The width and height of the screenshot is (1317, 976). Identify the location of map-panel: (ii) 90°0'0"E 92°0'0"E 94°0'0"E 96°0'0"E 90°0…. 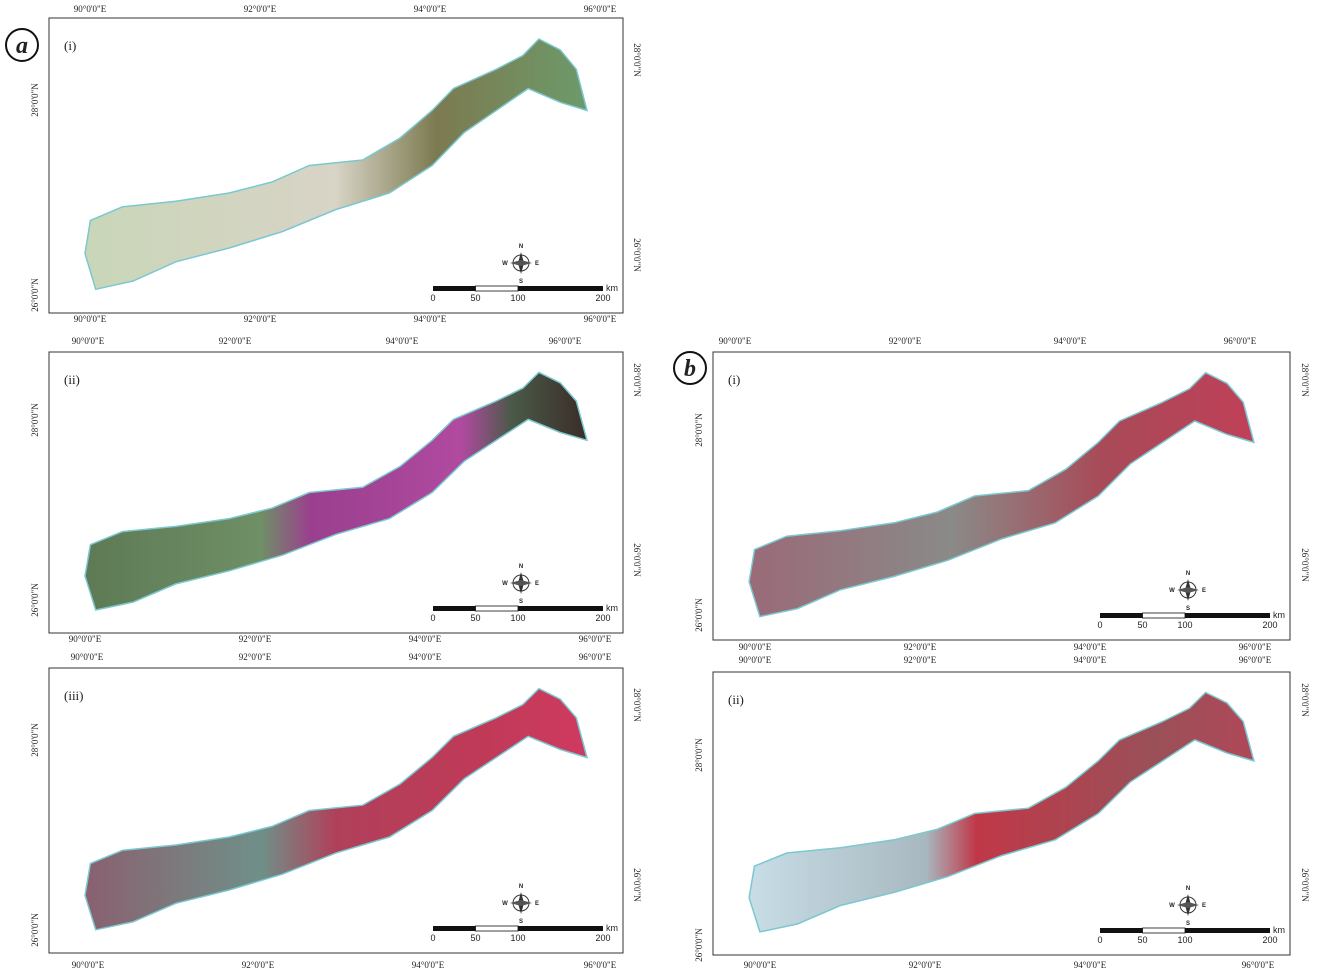
(336, 490).